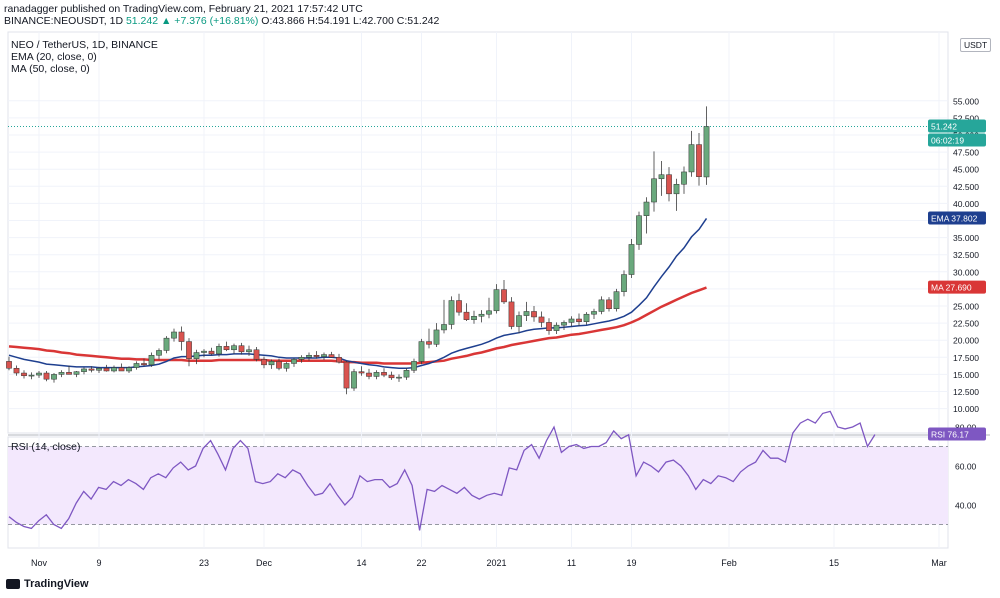 The width and height of the screenshot is (1000, 598). What do you see at coordinates (976, 45) in the screenshot?
I see `currency-label: USDT` at bounding box center [976, 45].